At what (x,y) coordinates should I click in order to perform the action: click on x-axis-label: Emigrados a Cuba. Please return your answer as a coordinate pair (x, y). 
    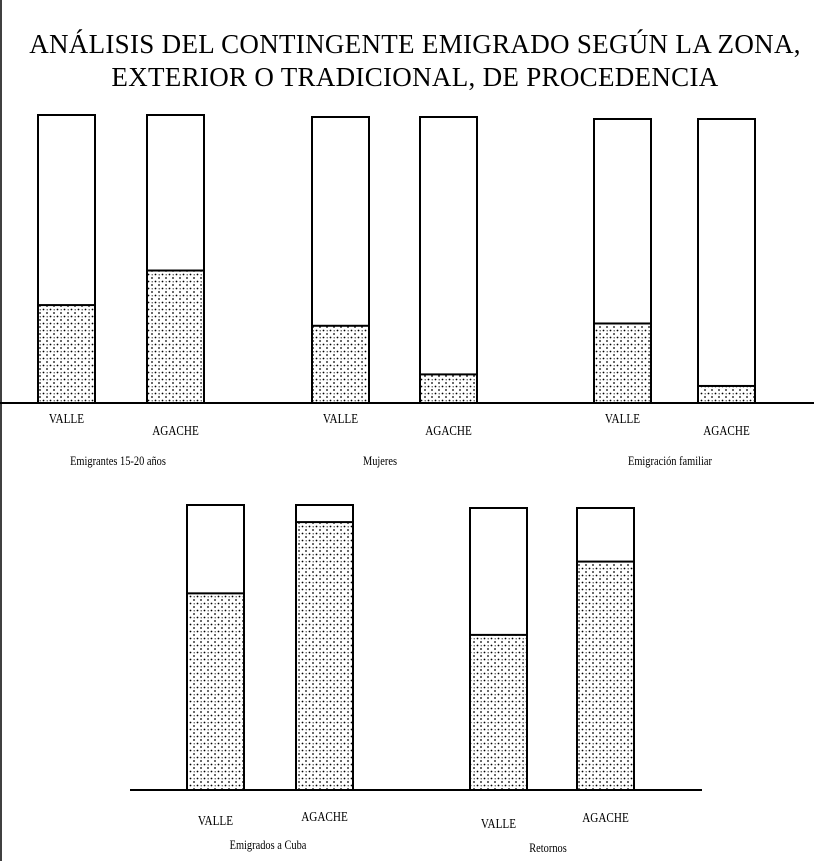
    Looking at the image, I should click on (268, 845).